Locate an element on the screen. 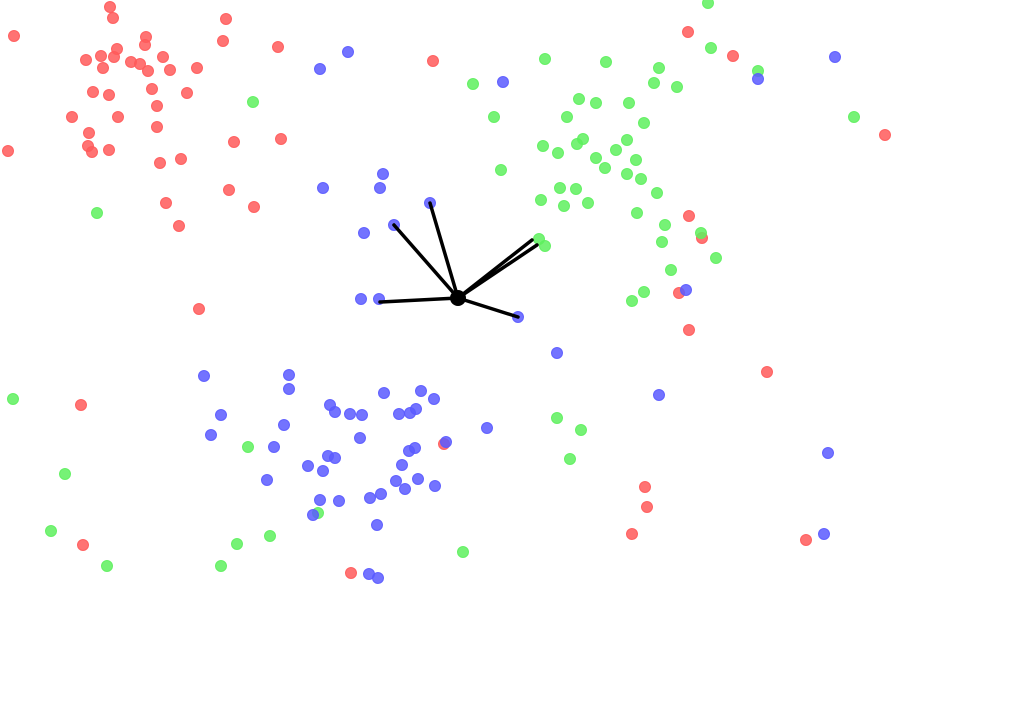  neighbor-links is located at coordinates (458, 260).